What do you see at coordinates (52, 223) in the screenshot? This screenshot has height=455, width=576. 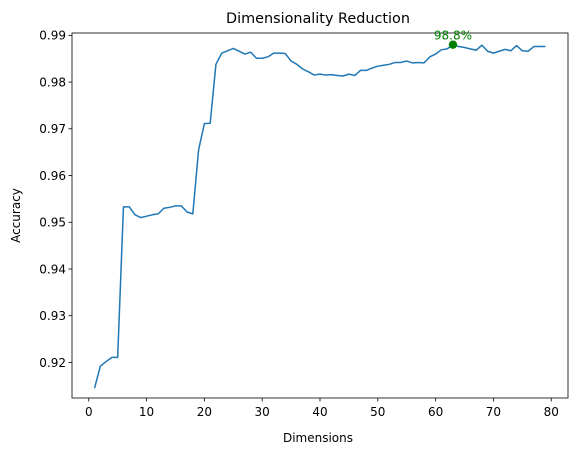 I see `y-tick-label: 0.95` at bounding box center [52, 223].